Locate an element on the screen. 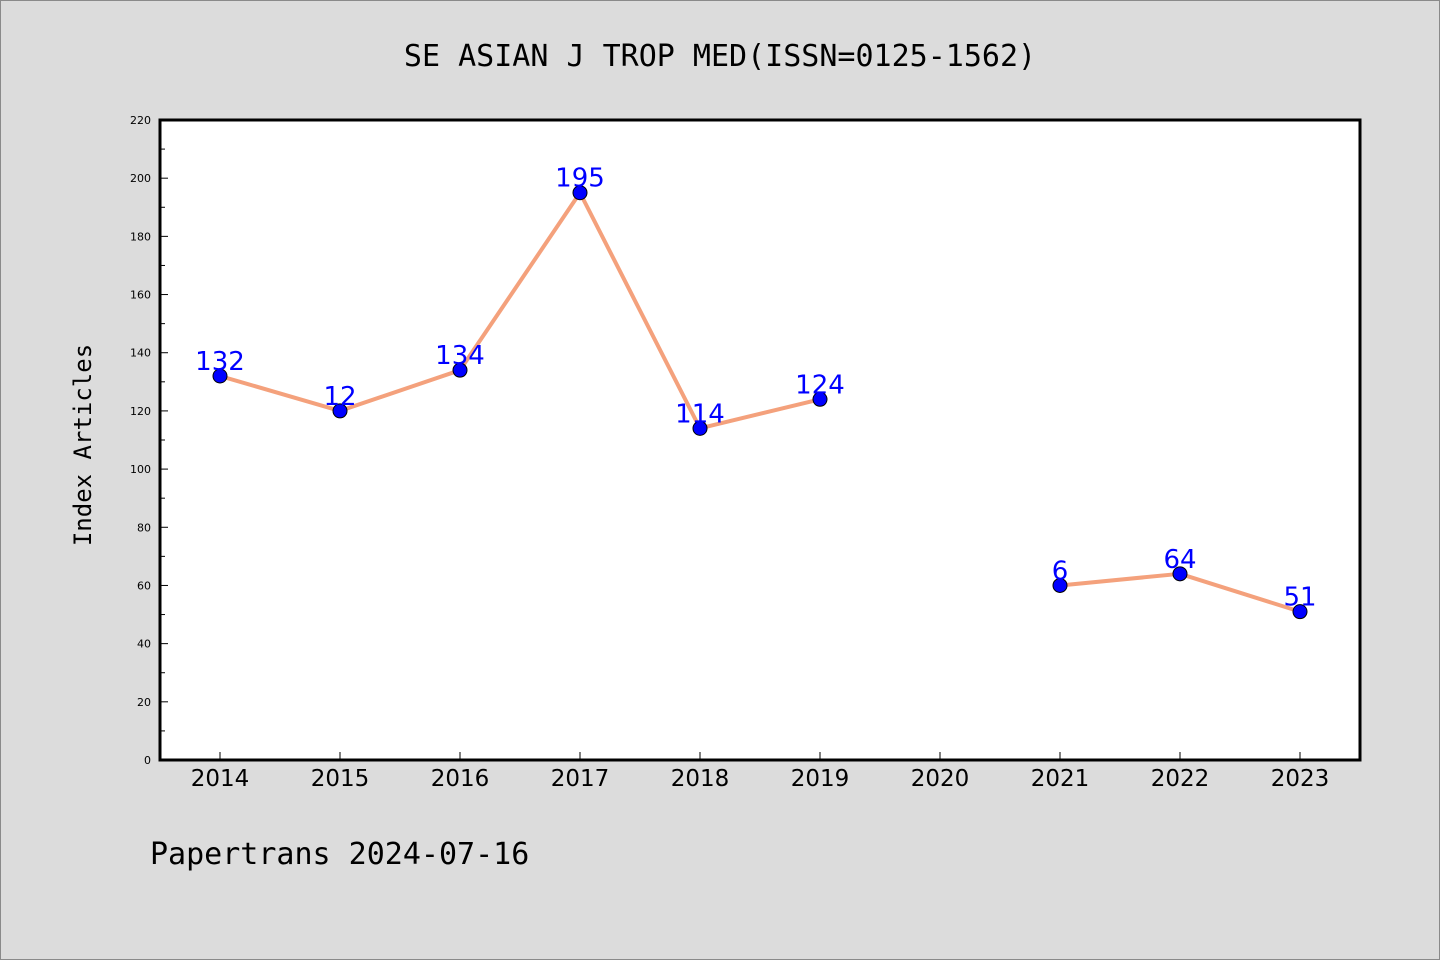 The image size is (1440, 960). y-tick-label: 60 is located at coordinates (144, 585).